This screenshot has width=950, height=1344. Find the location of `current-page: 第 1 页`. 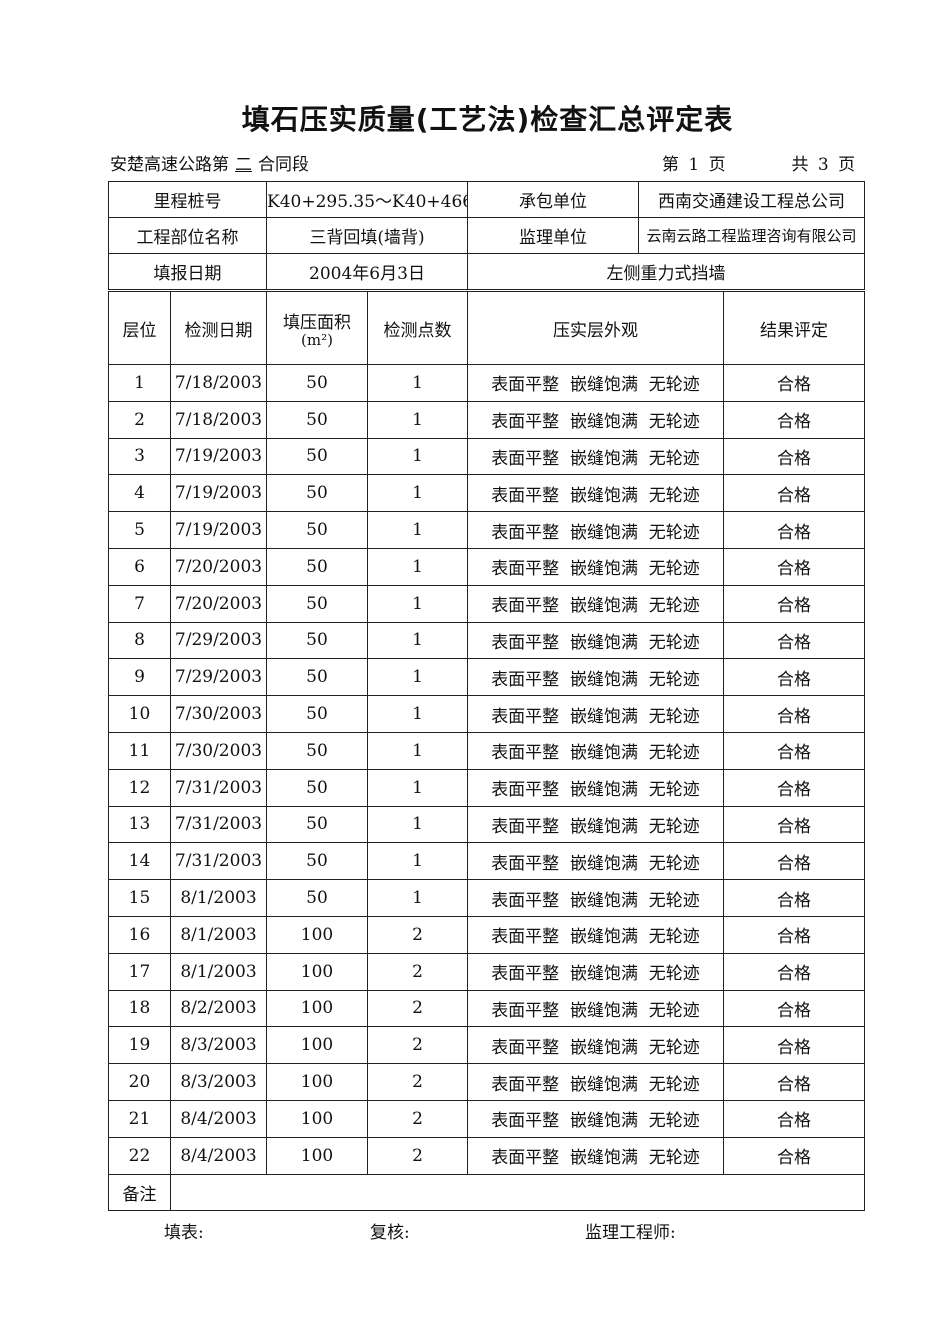

current-page: 第 1 页 is located at coordinates (694, 165).